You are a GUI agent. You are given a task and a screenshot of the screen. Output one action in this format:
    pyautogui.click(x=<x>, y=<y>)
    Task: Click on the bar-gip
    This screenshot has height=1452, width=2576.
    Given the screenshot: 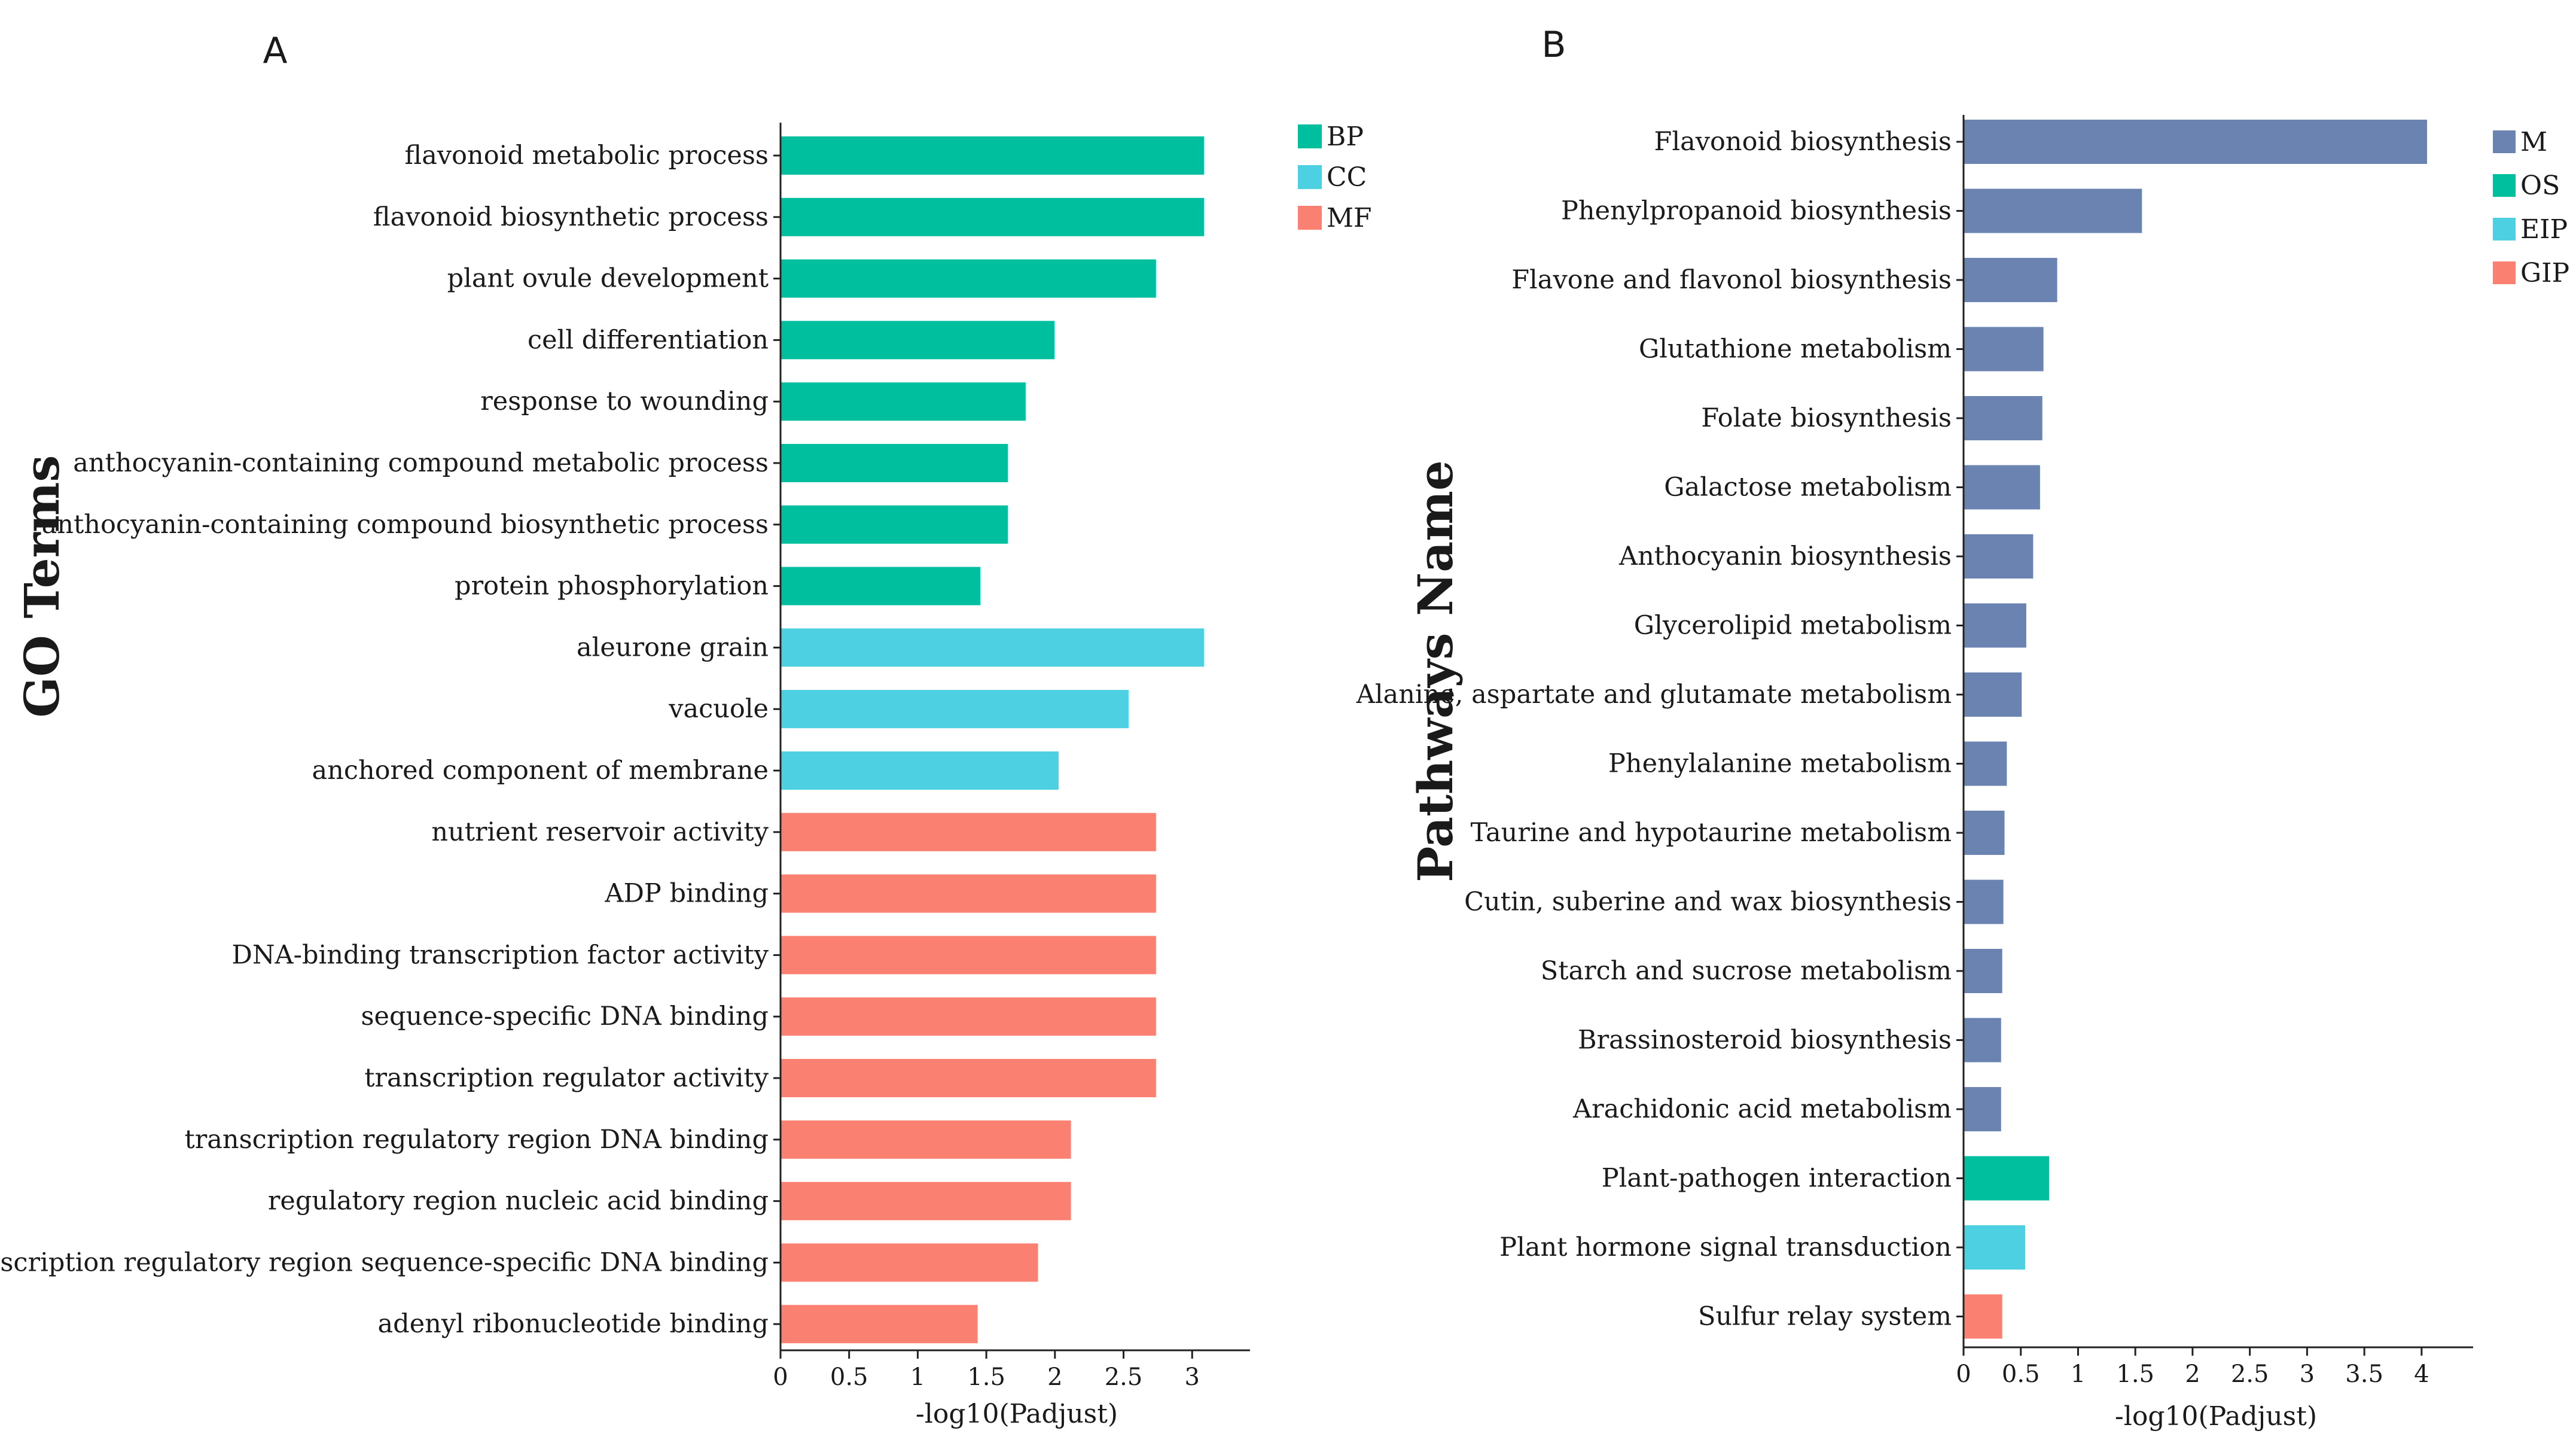 What is the action you would take?
    pyautogui.click(x=1983, y=1316)
    